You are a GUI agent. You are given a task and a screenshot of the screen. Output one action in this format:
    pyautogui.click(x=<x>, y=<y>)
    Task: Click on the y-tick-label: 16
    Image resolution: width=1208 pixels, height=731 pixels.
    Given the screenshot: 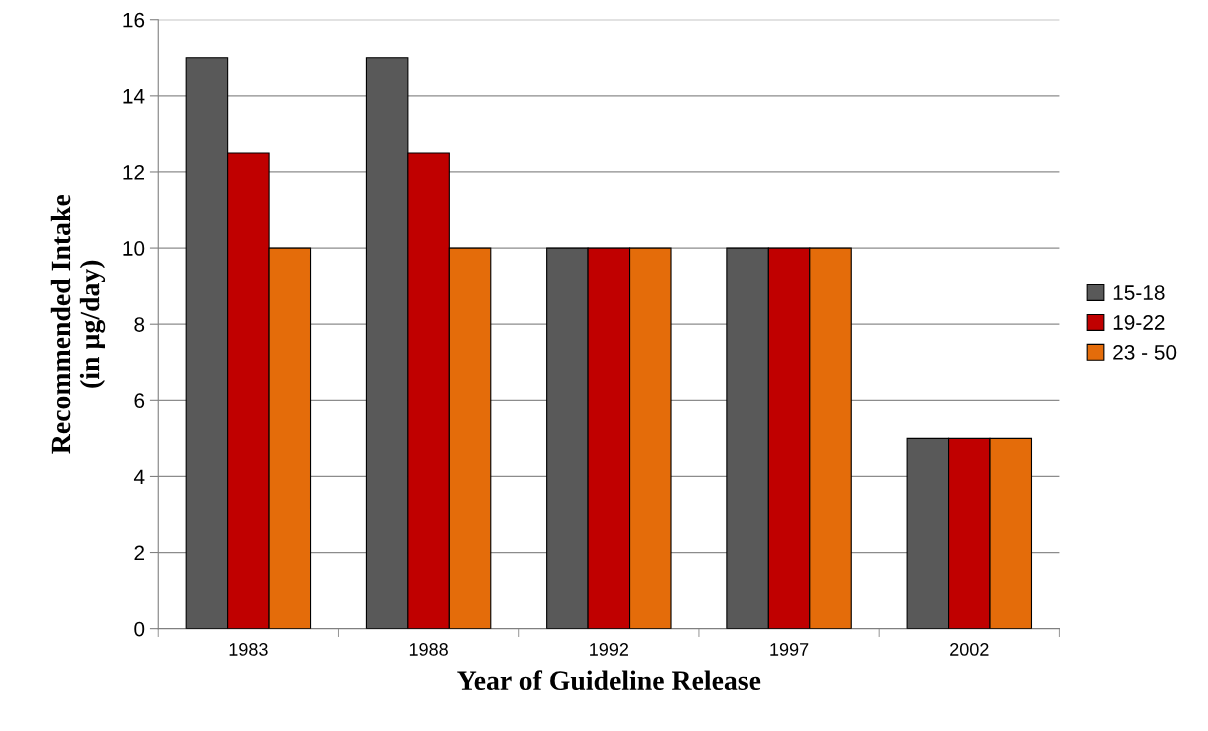 What is the action you would take?
    pyautogui.click(x=134, y=20)
    